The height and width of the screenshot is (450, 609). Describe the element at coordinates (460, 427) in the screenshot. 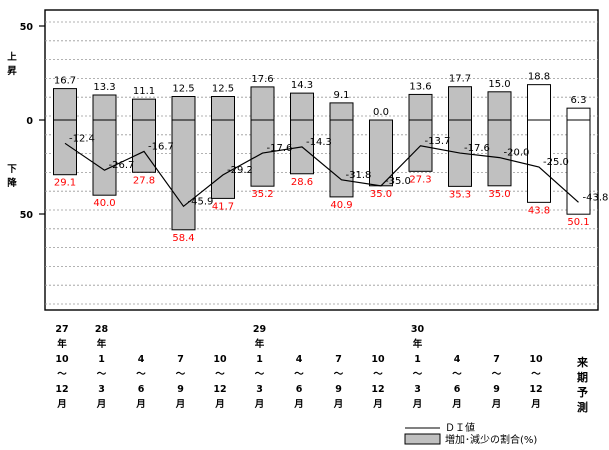

I see `legend-line-label: ＤＩ値` at that location.